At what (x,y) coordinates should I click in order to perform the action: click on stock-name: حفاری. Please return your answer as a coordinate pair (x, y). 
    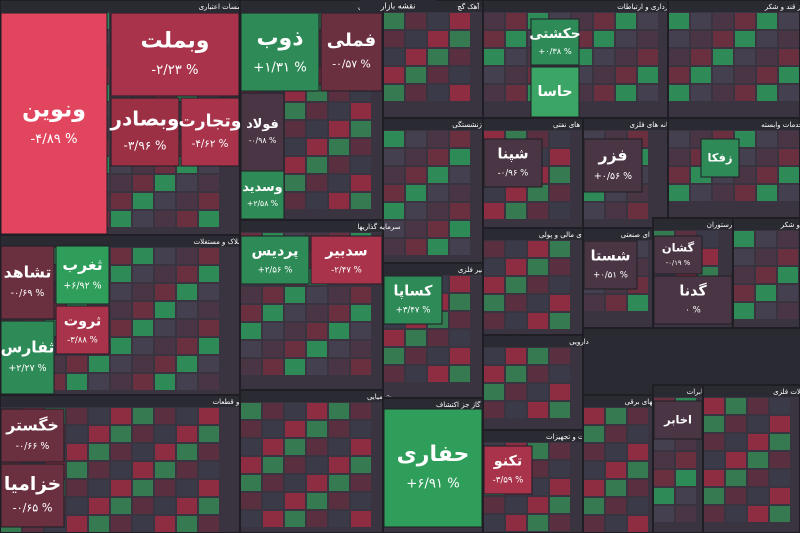
    Looking at the image, I should click on (433, 454).